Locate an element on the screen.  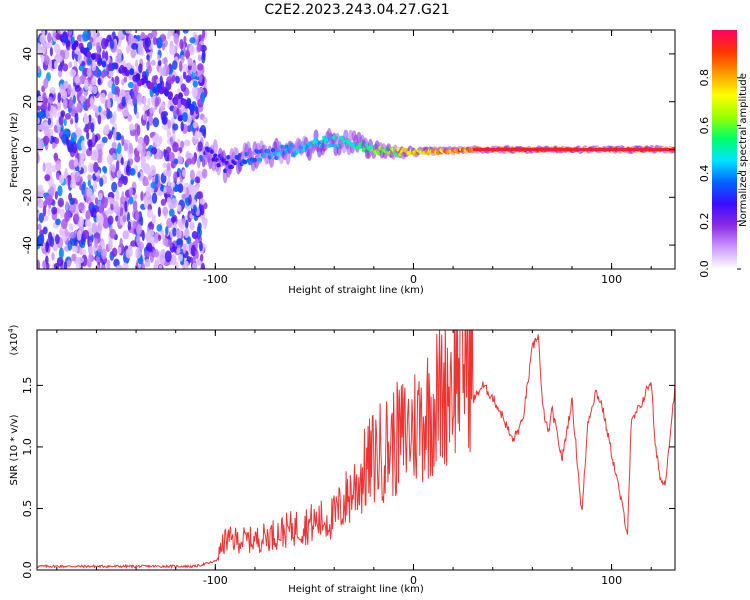
y-tick-label: 40 is located at coordinates (27, 54).